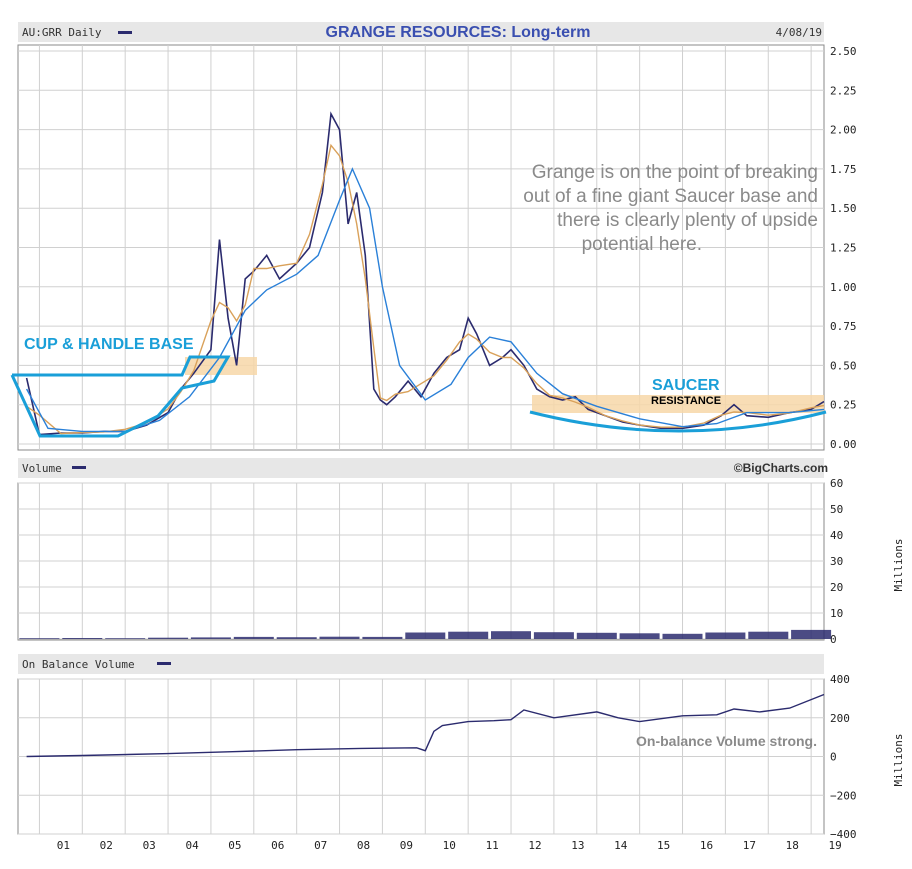  I want to click on volume-y-tick-label: 40, so click(836, 535).